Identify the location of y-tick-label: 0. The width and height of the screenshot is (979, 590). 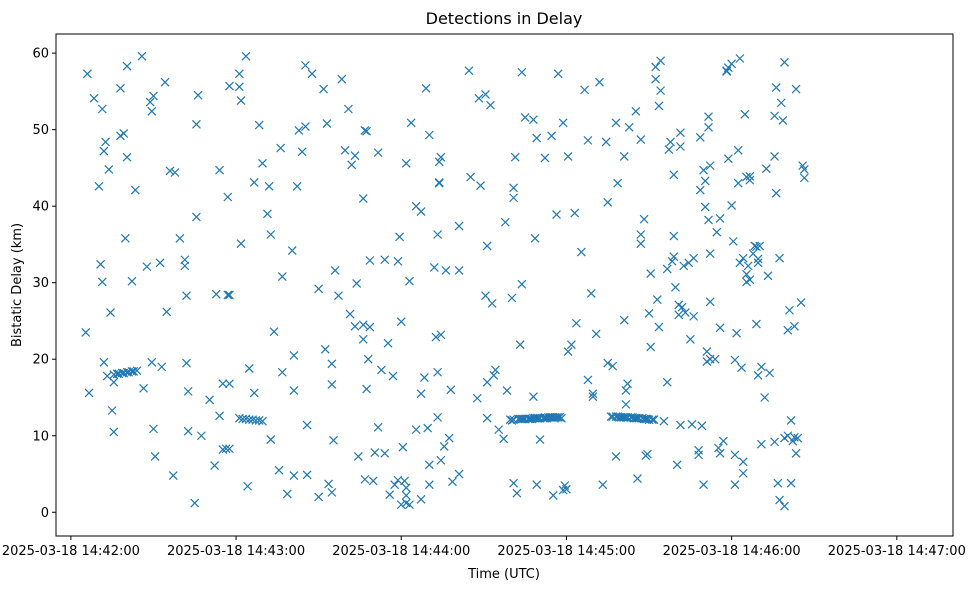
(45, 513).